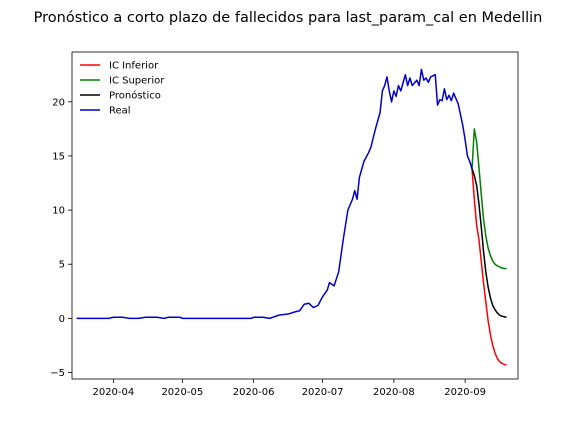 This screenshot has width=576, height=432. I want to click on x-tick-label: 2020-06, so click(254, 392).